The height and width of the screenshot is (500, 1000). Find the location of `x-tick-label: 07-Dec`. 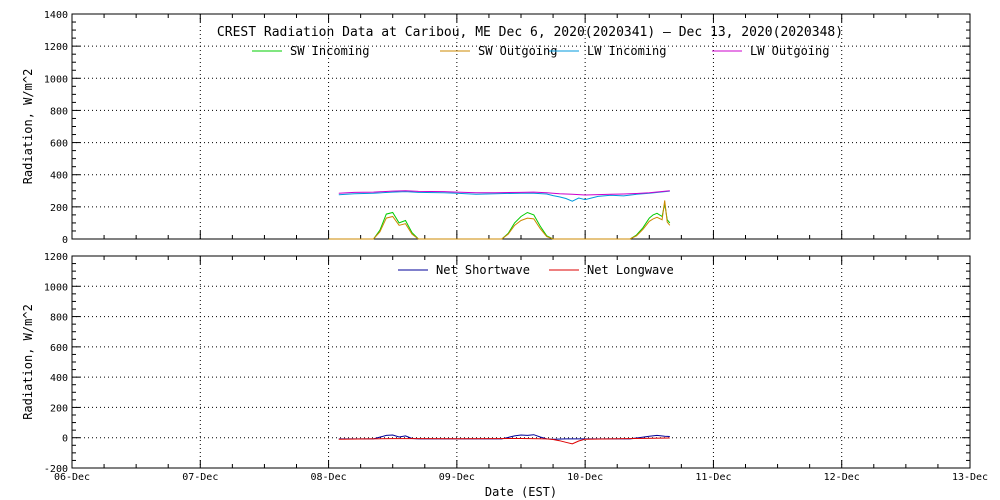

x-tick-label: 07-Dec is located at coordinates (200, 477).